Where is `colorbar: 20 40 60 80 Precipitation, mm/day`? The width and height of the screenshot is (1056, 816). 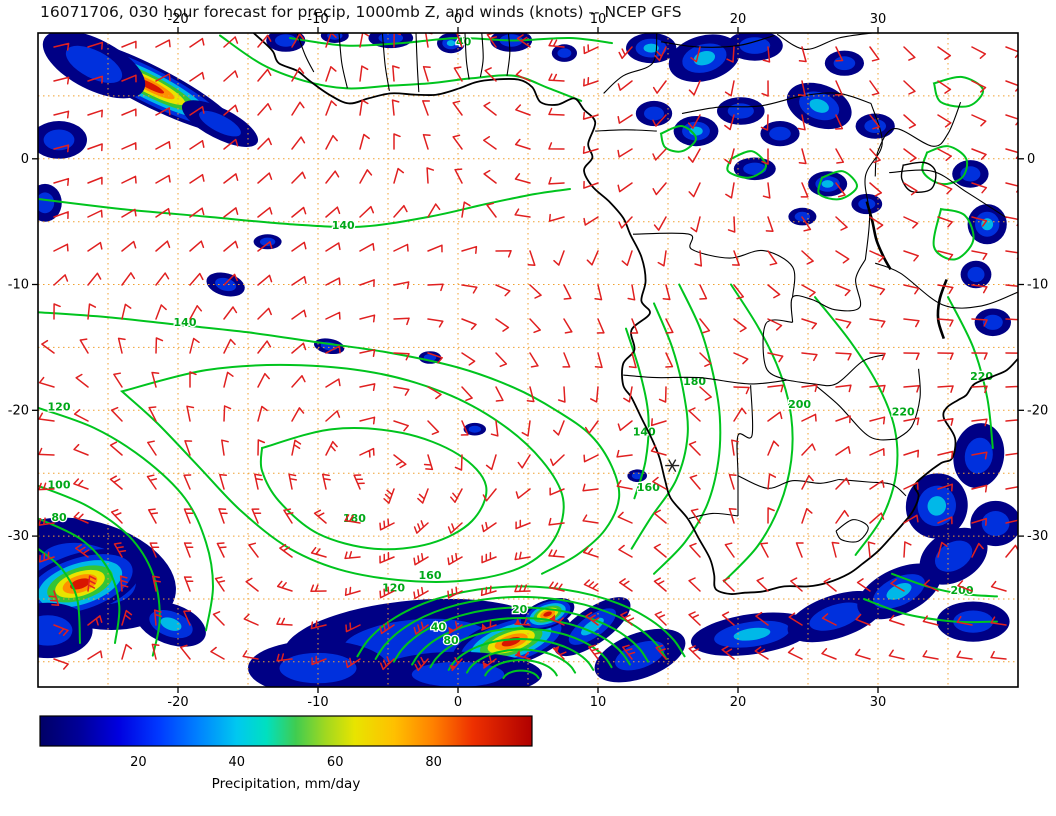 colorbar: 20 40 60 80 Precipitation, mm/day is located at coordinates (286, 753).